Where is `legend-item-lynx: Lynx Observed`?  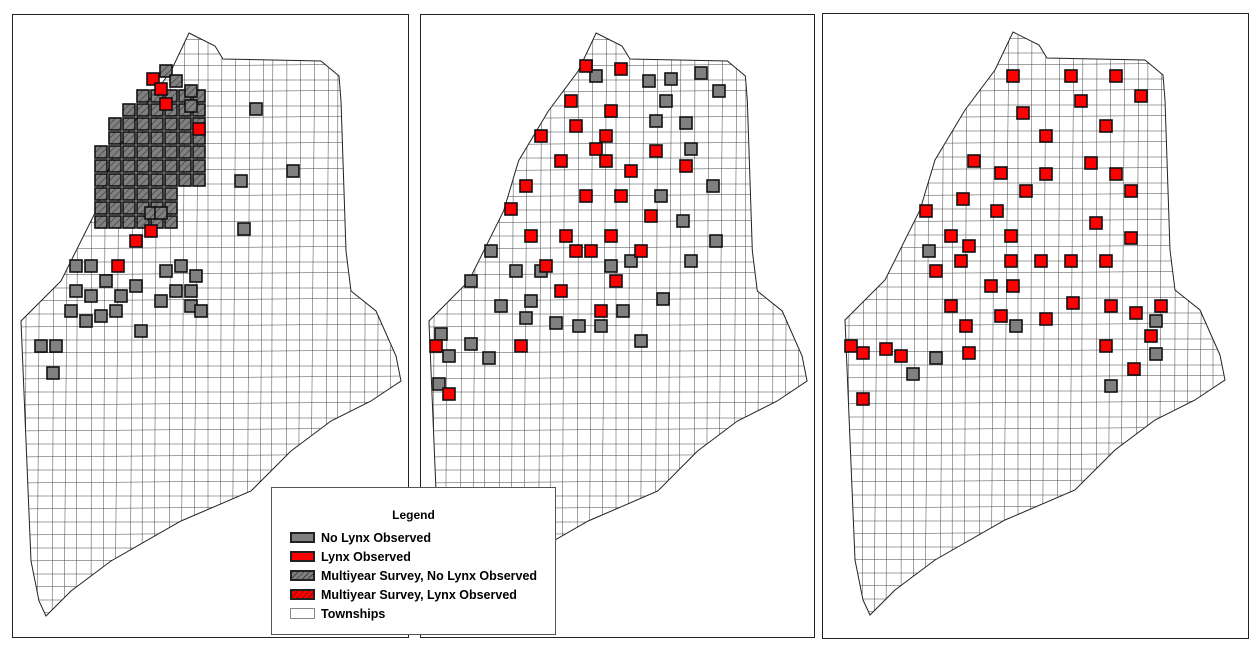 legend-item-lynx: Lynx Observed is located at coordinates (422, 556).